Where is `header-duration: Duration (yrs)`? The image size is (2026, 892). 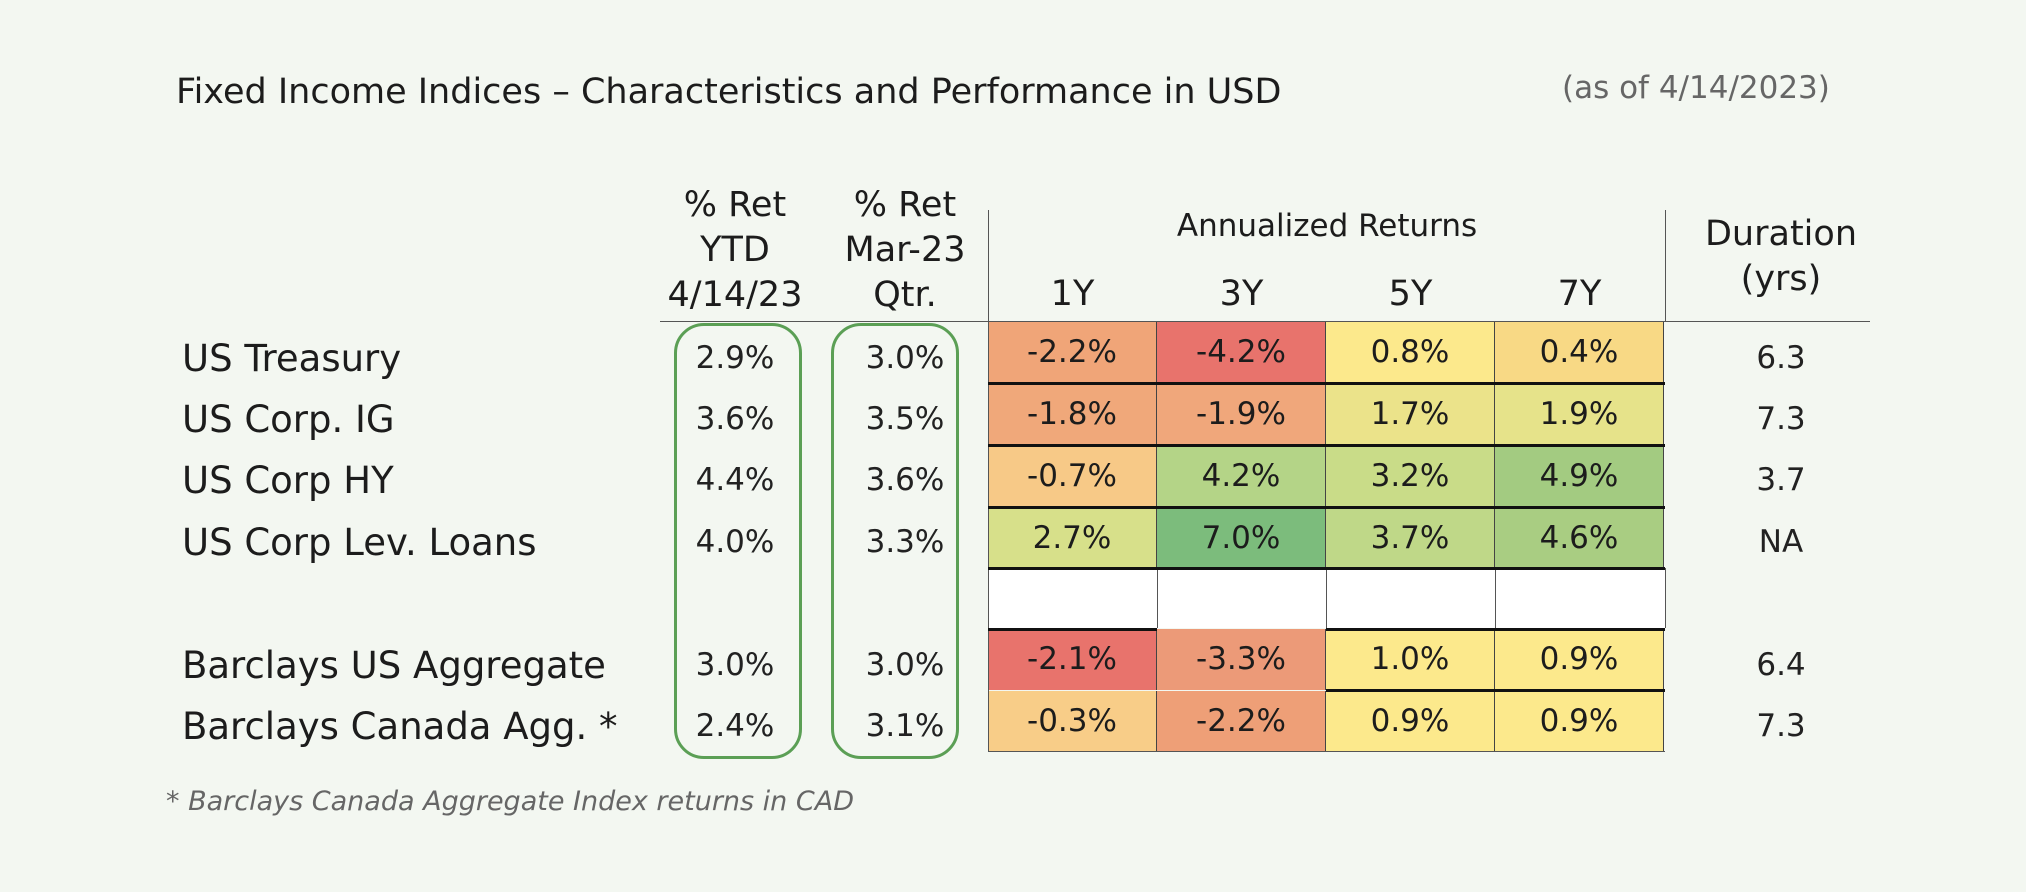 header-duration: Duration (yrs) is located at coordinates (1781, 257).